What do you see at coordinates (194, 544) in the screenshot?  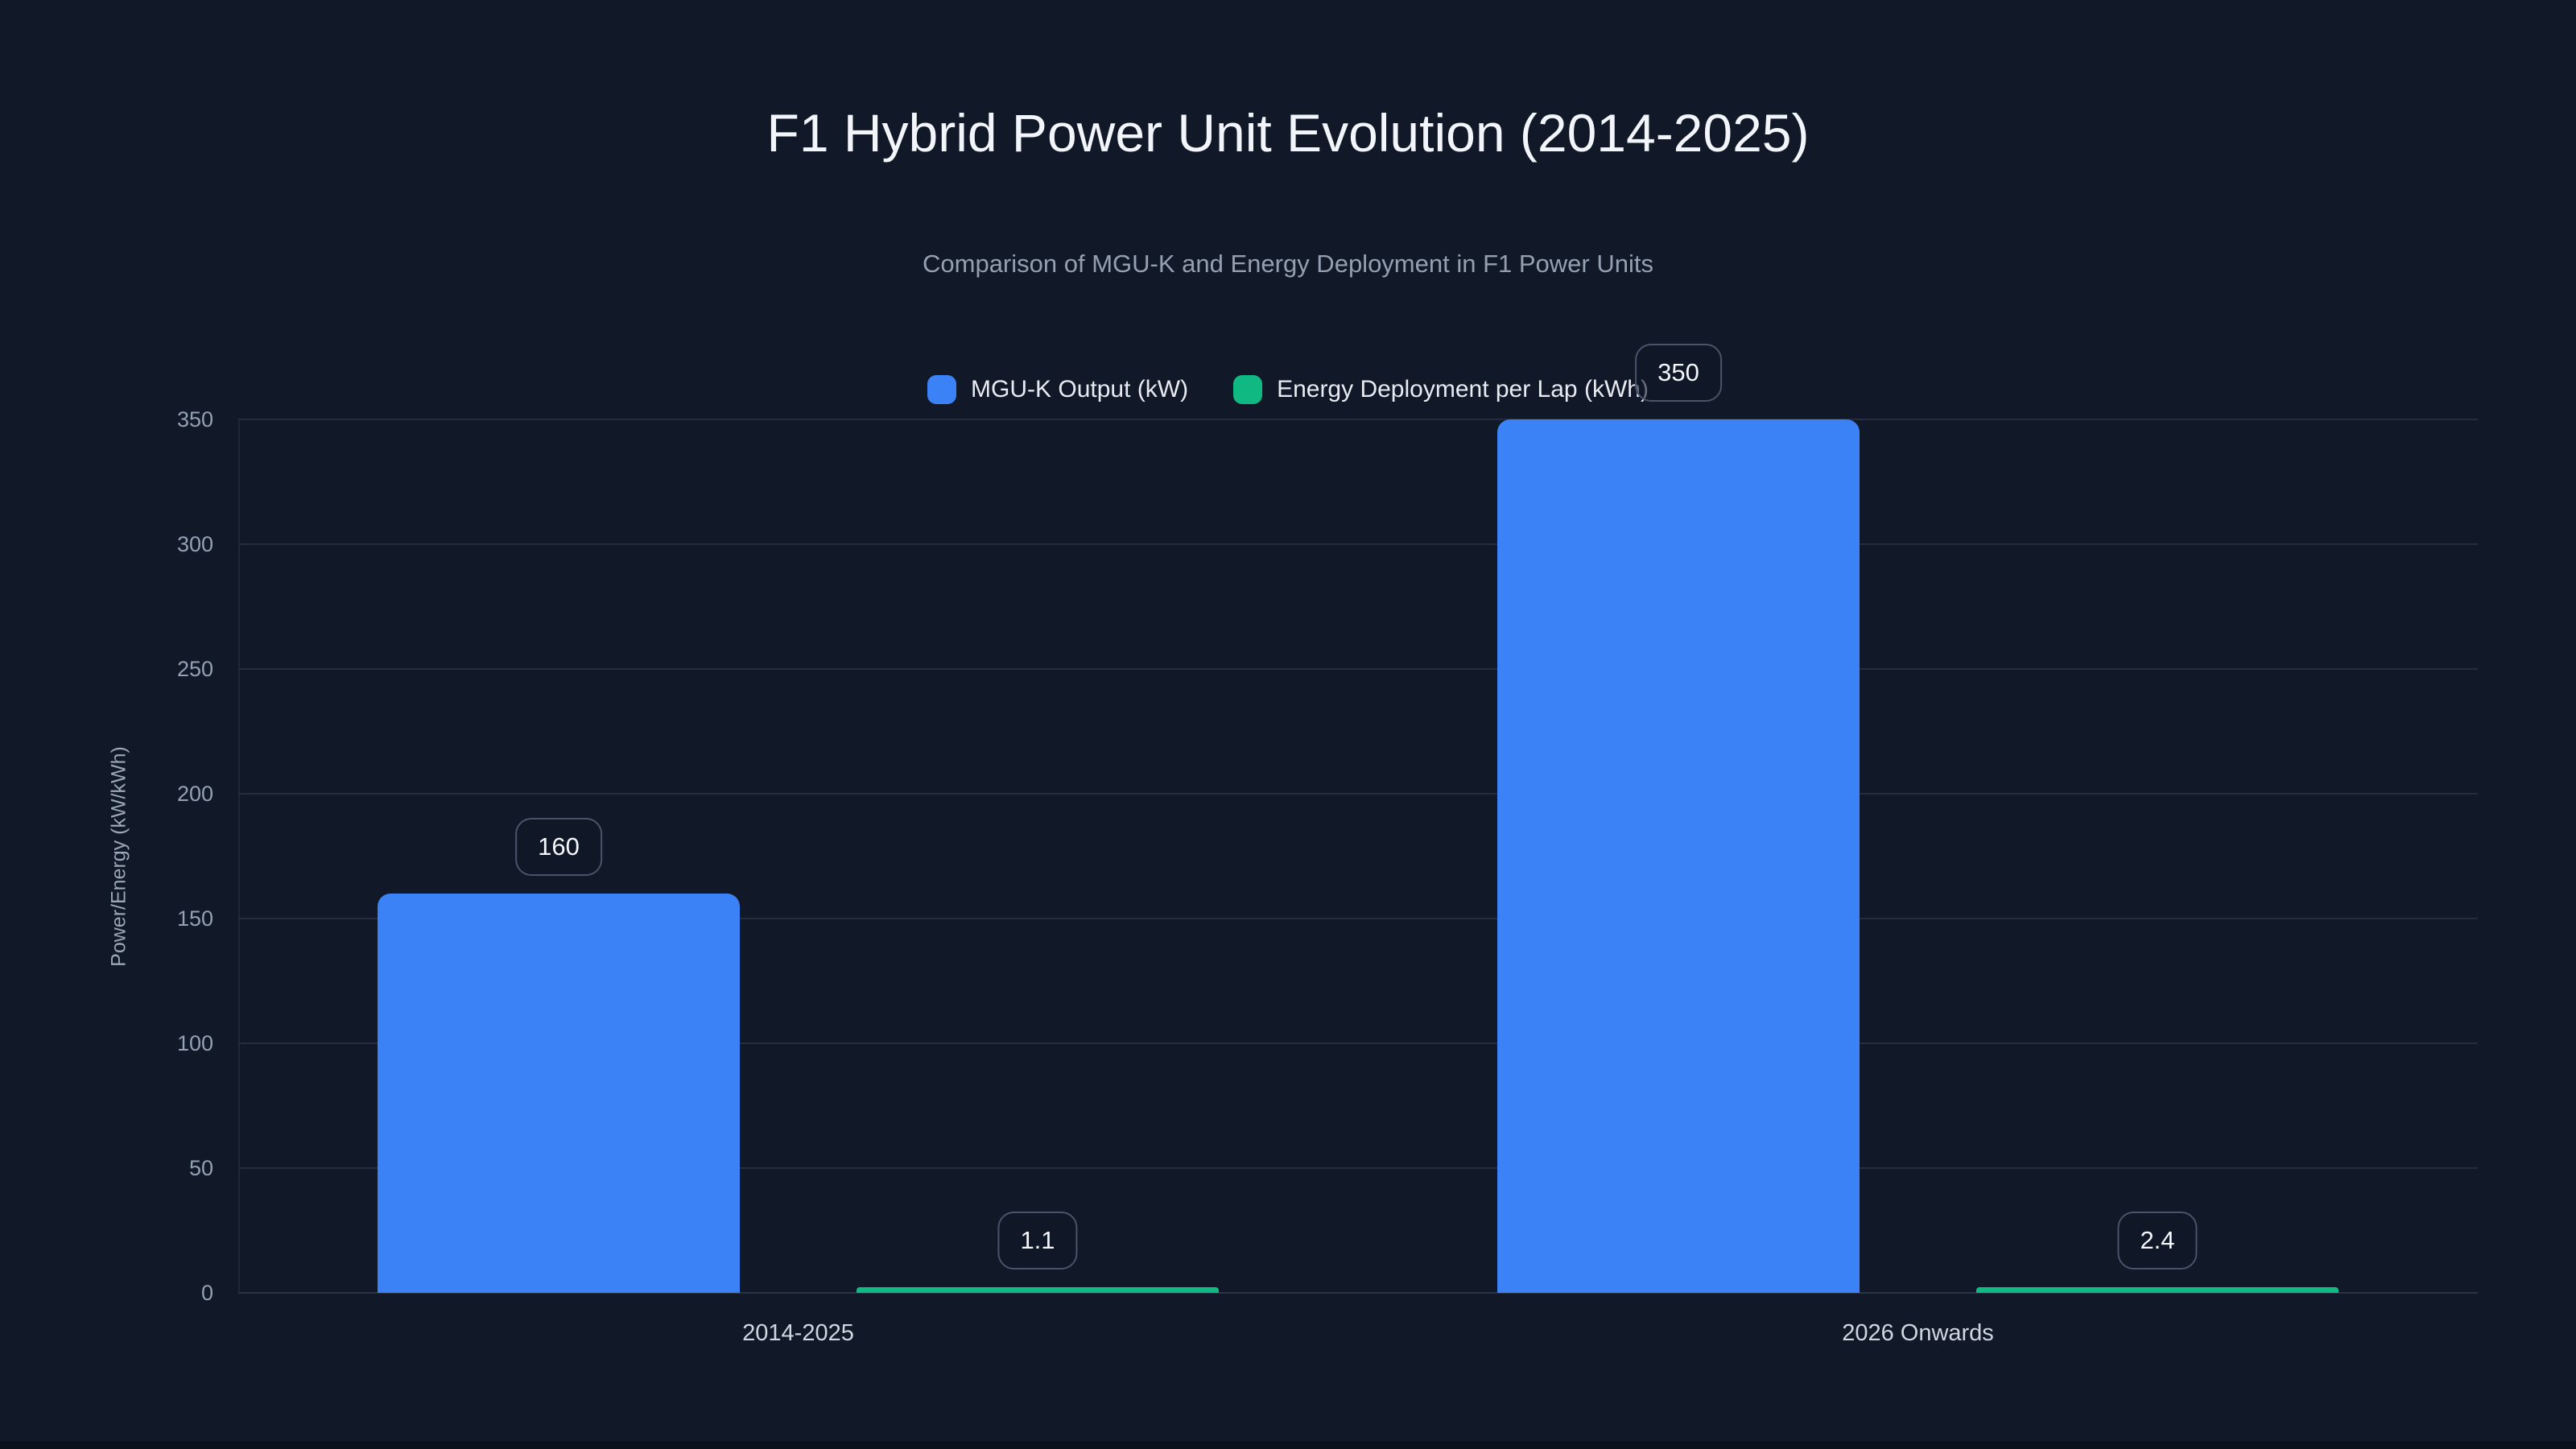 I see `y-tick-label-300: 300` at bounding box center [194, 544].